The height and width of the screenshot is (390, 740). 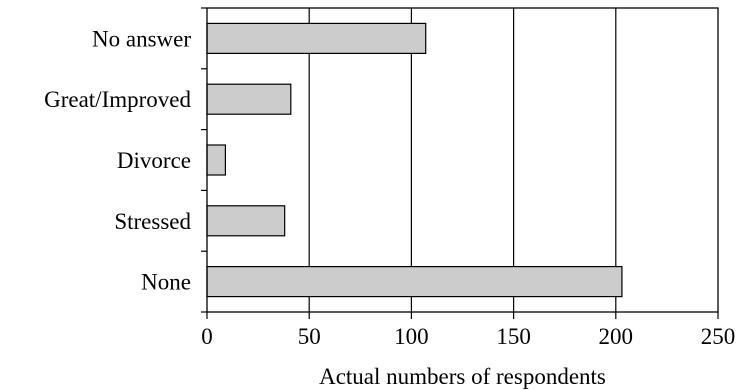 What do you see at coordinates (616, 336) in the screenshot?
I see `x-tick-label-200: 200` at bounding box center [616, 336].